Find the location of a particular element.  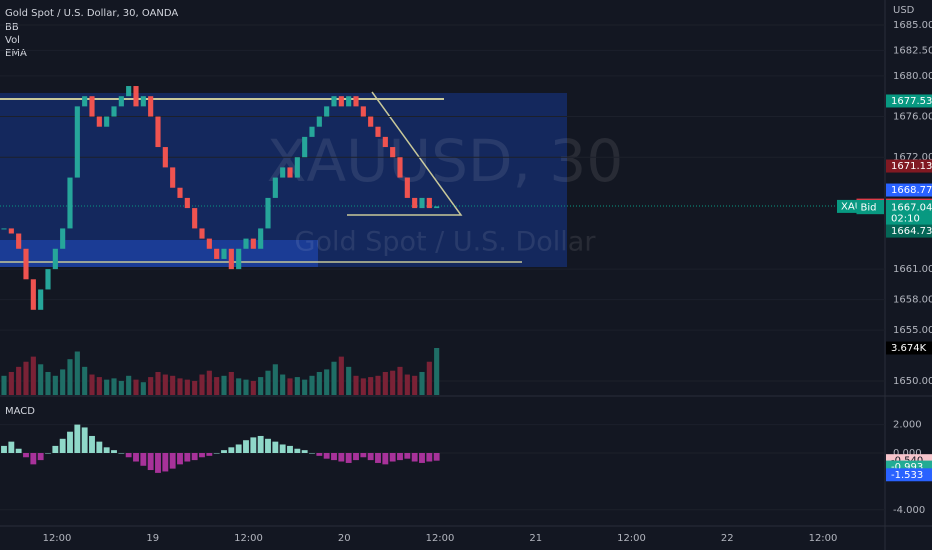

price-tick-label: 1655.000 is located at coordinates (912, 330).